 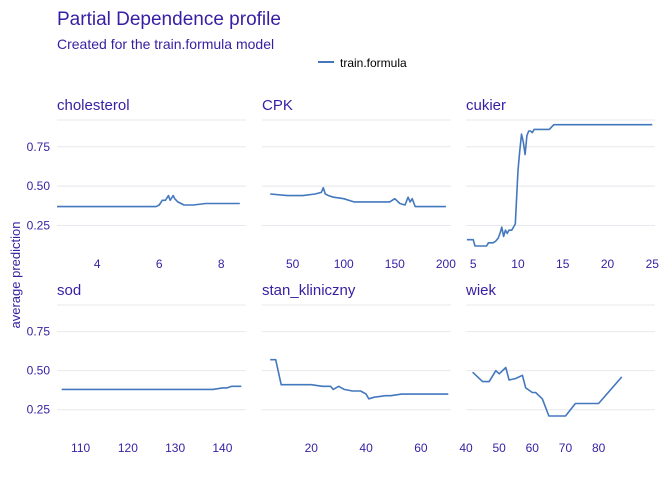 I want to click on panel-stan-kliniczny: stan_kliniczny 20 40 60, so click(x=356, y=368).